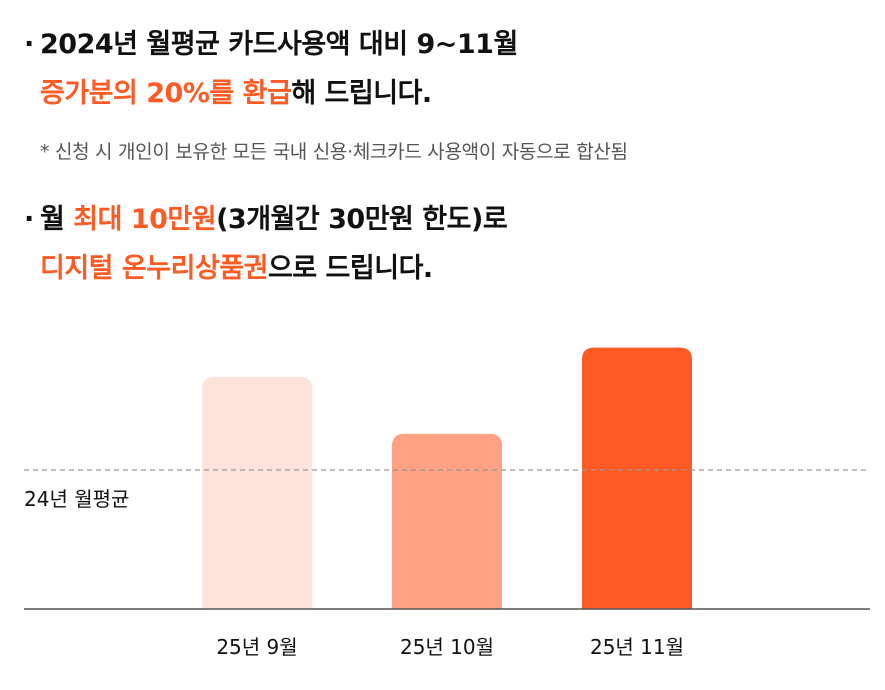 This screenshot has height=690, width=885. What do you see at coordinates (154, 268) in the screenshot?
I see `headline-4-highlight: 디지털 온누리상품권` at bounding box center [154, 268].